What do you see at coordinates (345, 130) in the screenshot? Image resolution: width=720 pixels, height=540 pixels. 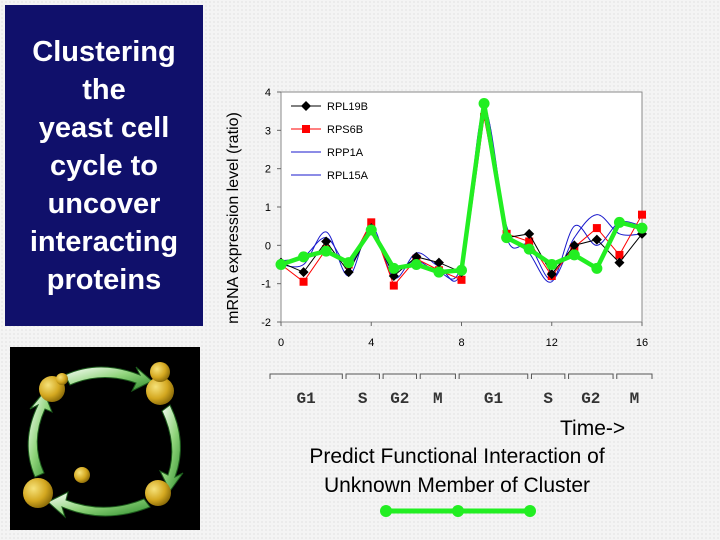 I see `legend-label: RPS6B` at bounding box center [345, 130].